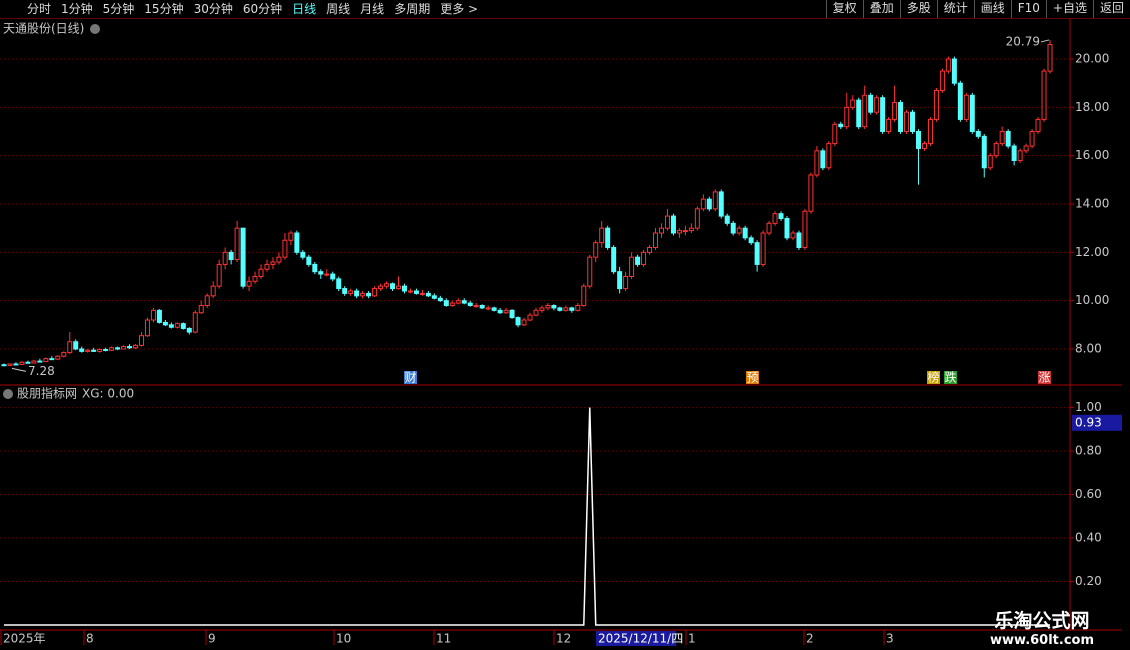 The image size is (1130, 650). Describe the element at coordinates (1092, 59) in the screenshot. I see `y-tick-label: 20.00` at that location.